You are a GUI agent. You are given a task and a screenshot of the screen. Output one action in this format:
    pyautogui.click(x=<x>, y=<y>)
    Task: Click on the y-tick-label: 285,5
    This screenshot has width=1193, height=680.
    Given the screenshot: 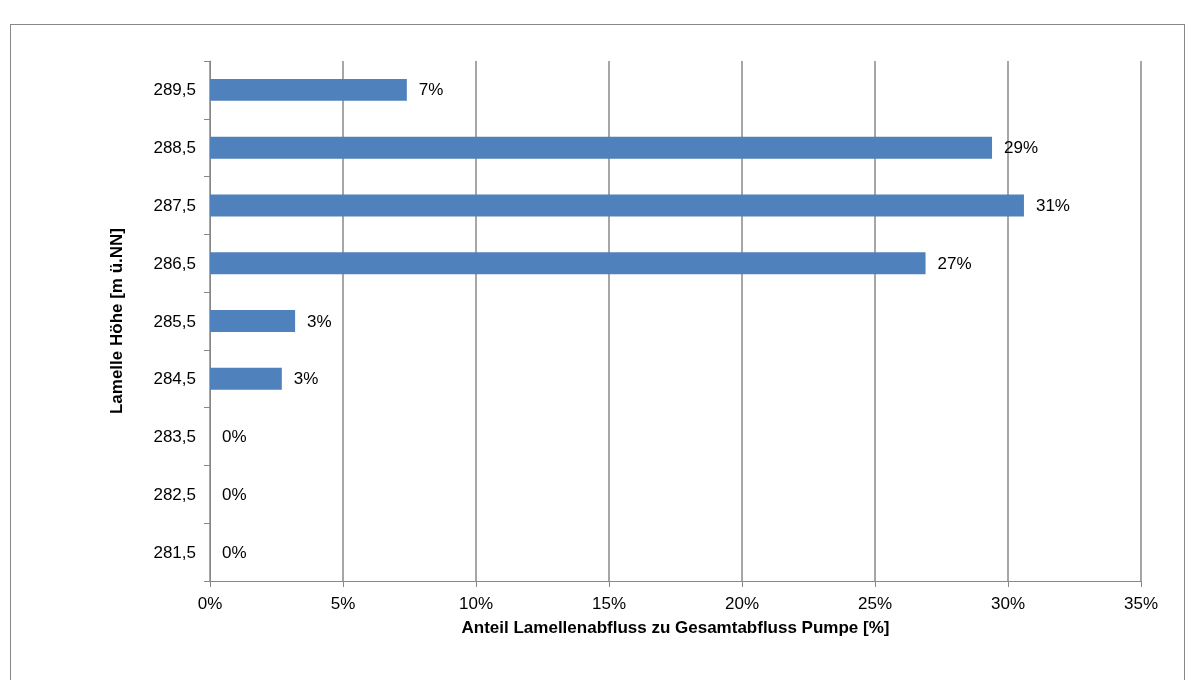 What is the action you would take?
    pyautogui.click(x=174, y=321)
    